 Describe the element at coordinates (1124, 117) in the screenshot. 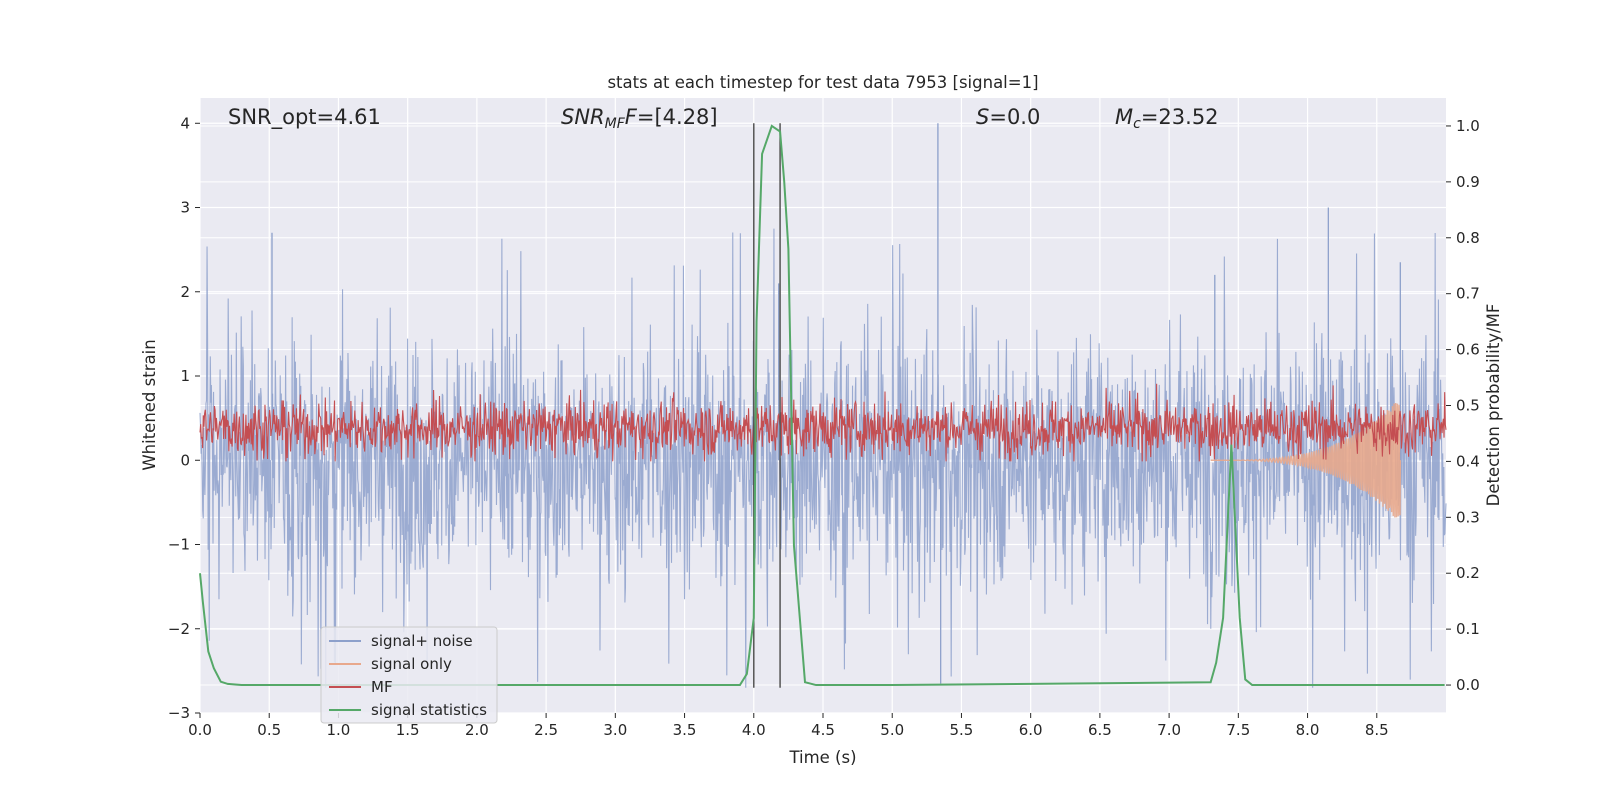

I see `annotation-mc-main: M` at that location.